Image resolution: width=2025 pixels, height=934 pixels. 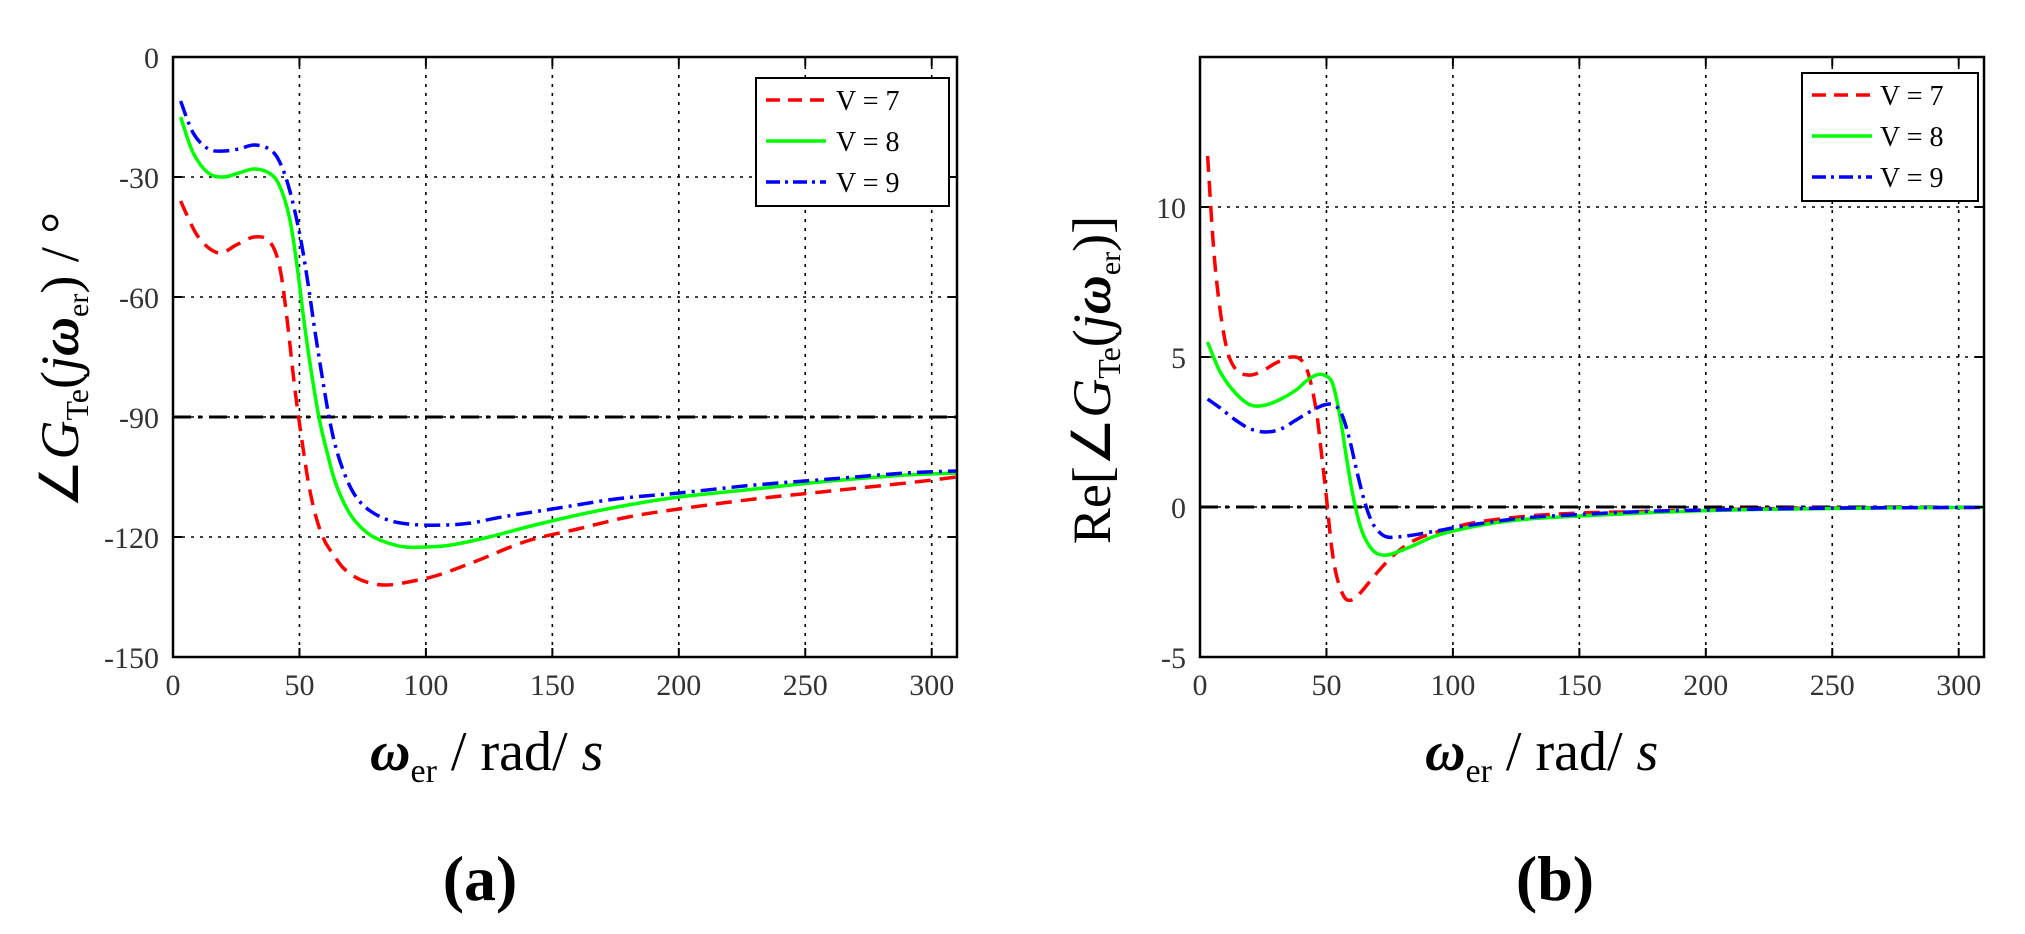 I want to click on x-tick-labels-a: 0 50 100 150 200 250 300, so click(x=560, y=685).